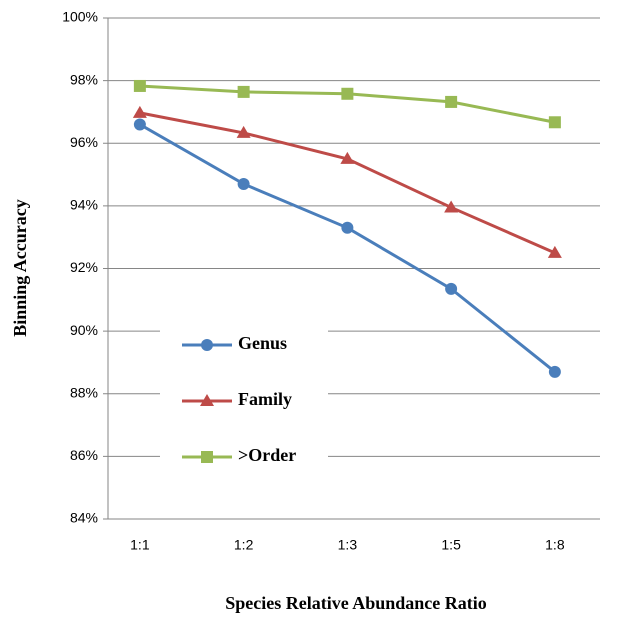 Image resolution: width=631 pixels, height=617 pixels. Describe the element at coordinates (262, 343) in the screenshot. I see `legend-label: Genus` at that location.